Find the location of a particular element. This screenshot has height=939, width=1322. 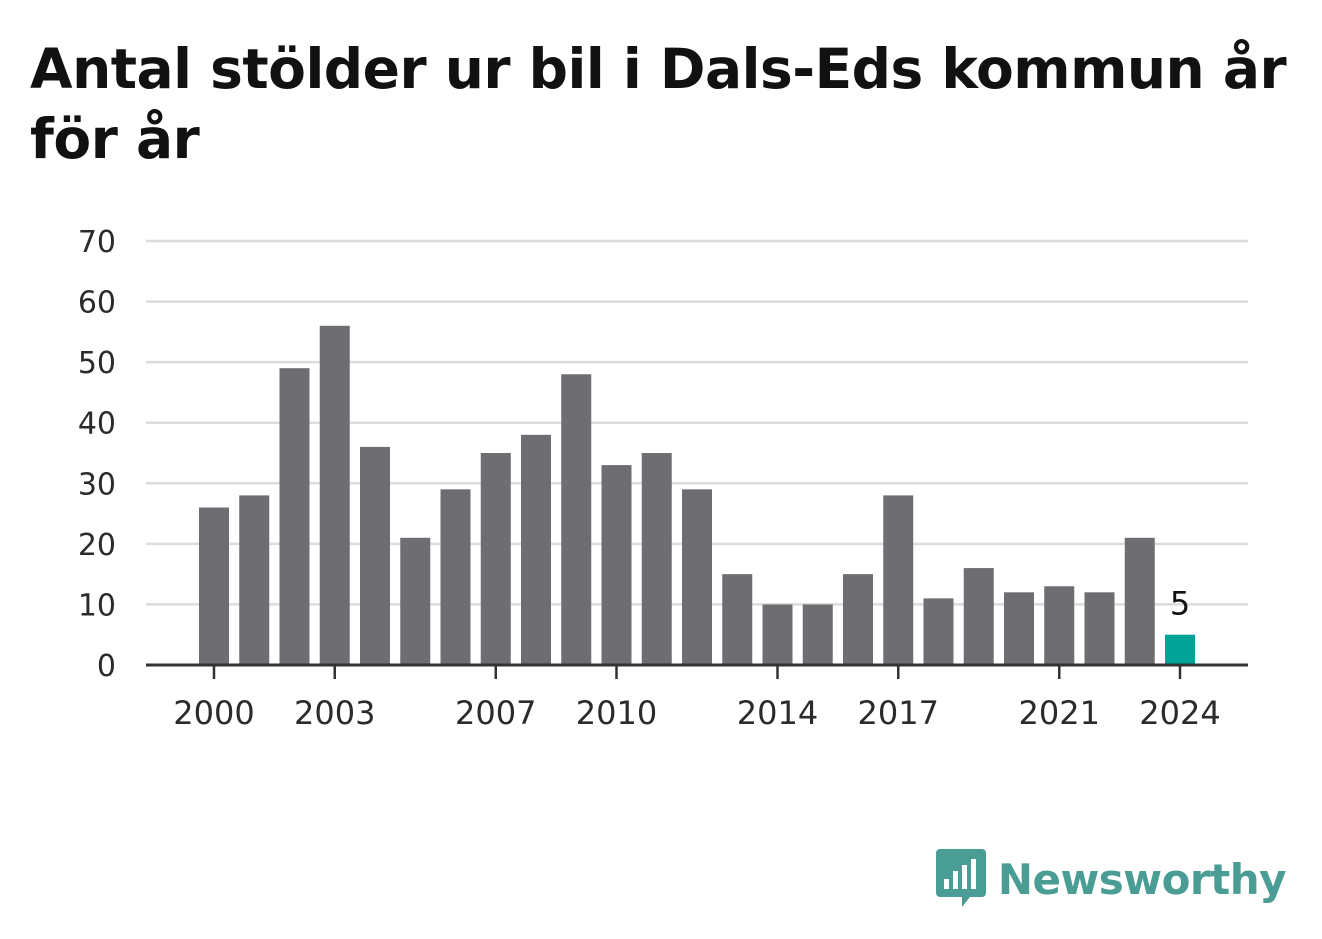

x-axis-tick-labels: 2000 2003 2007 2010 2014 2017 2021 2024 is located at coordinates (696, 713).